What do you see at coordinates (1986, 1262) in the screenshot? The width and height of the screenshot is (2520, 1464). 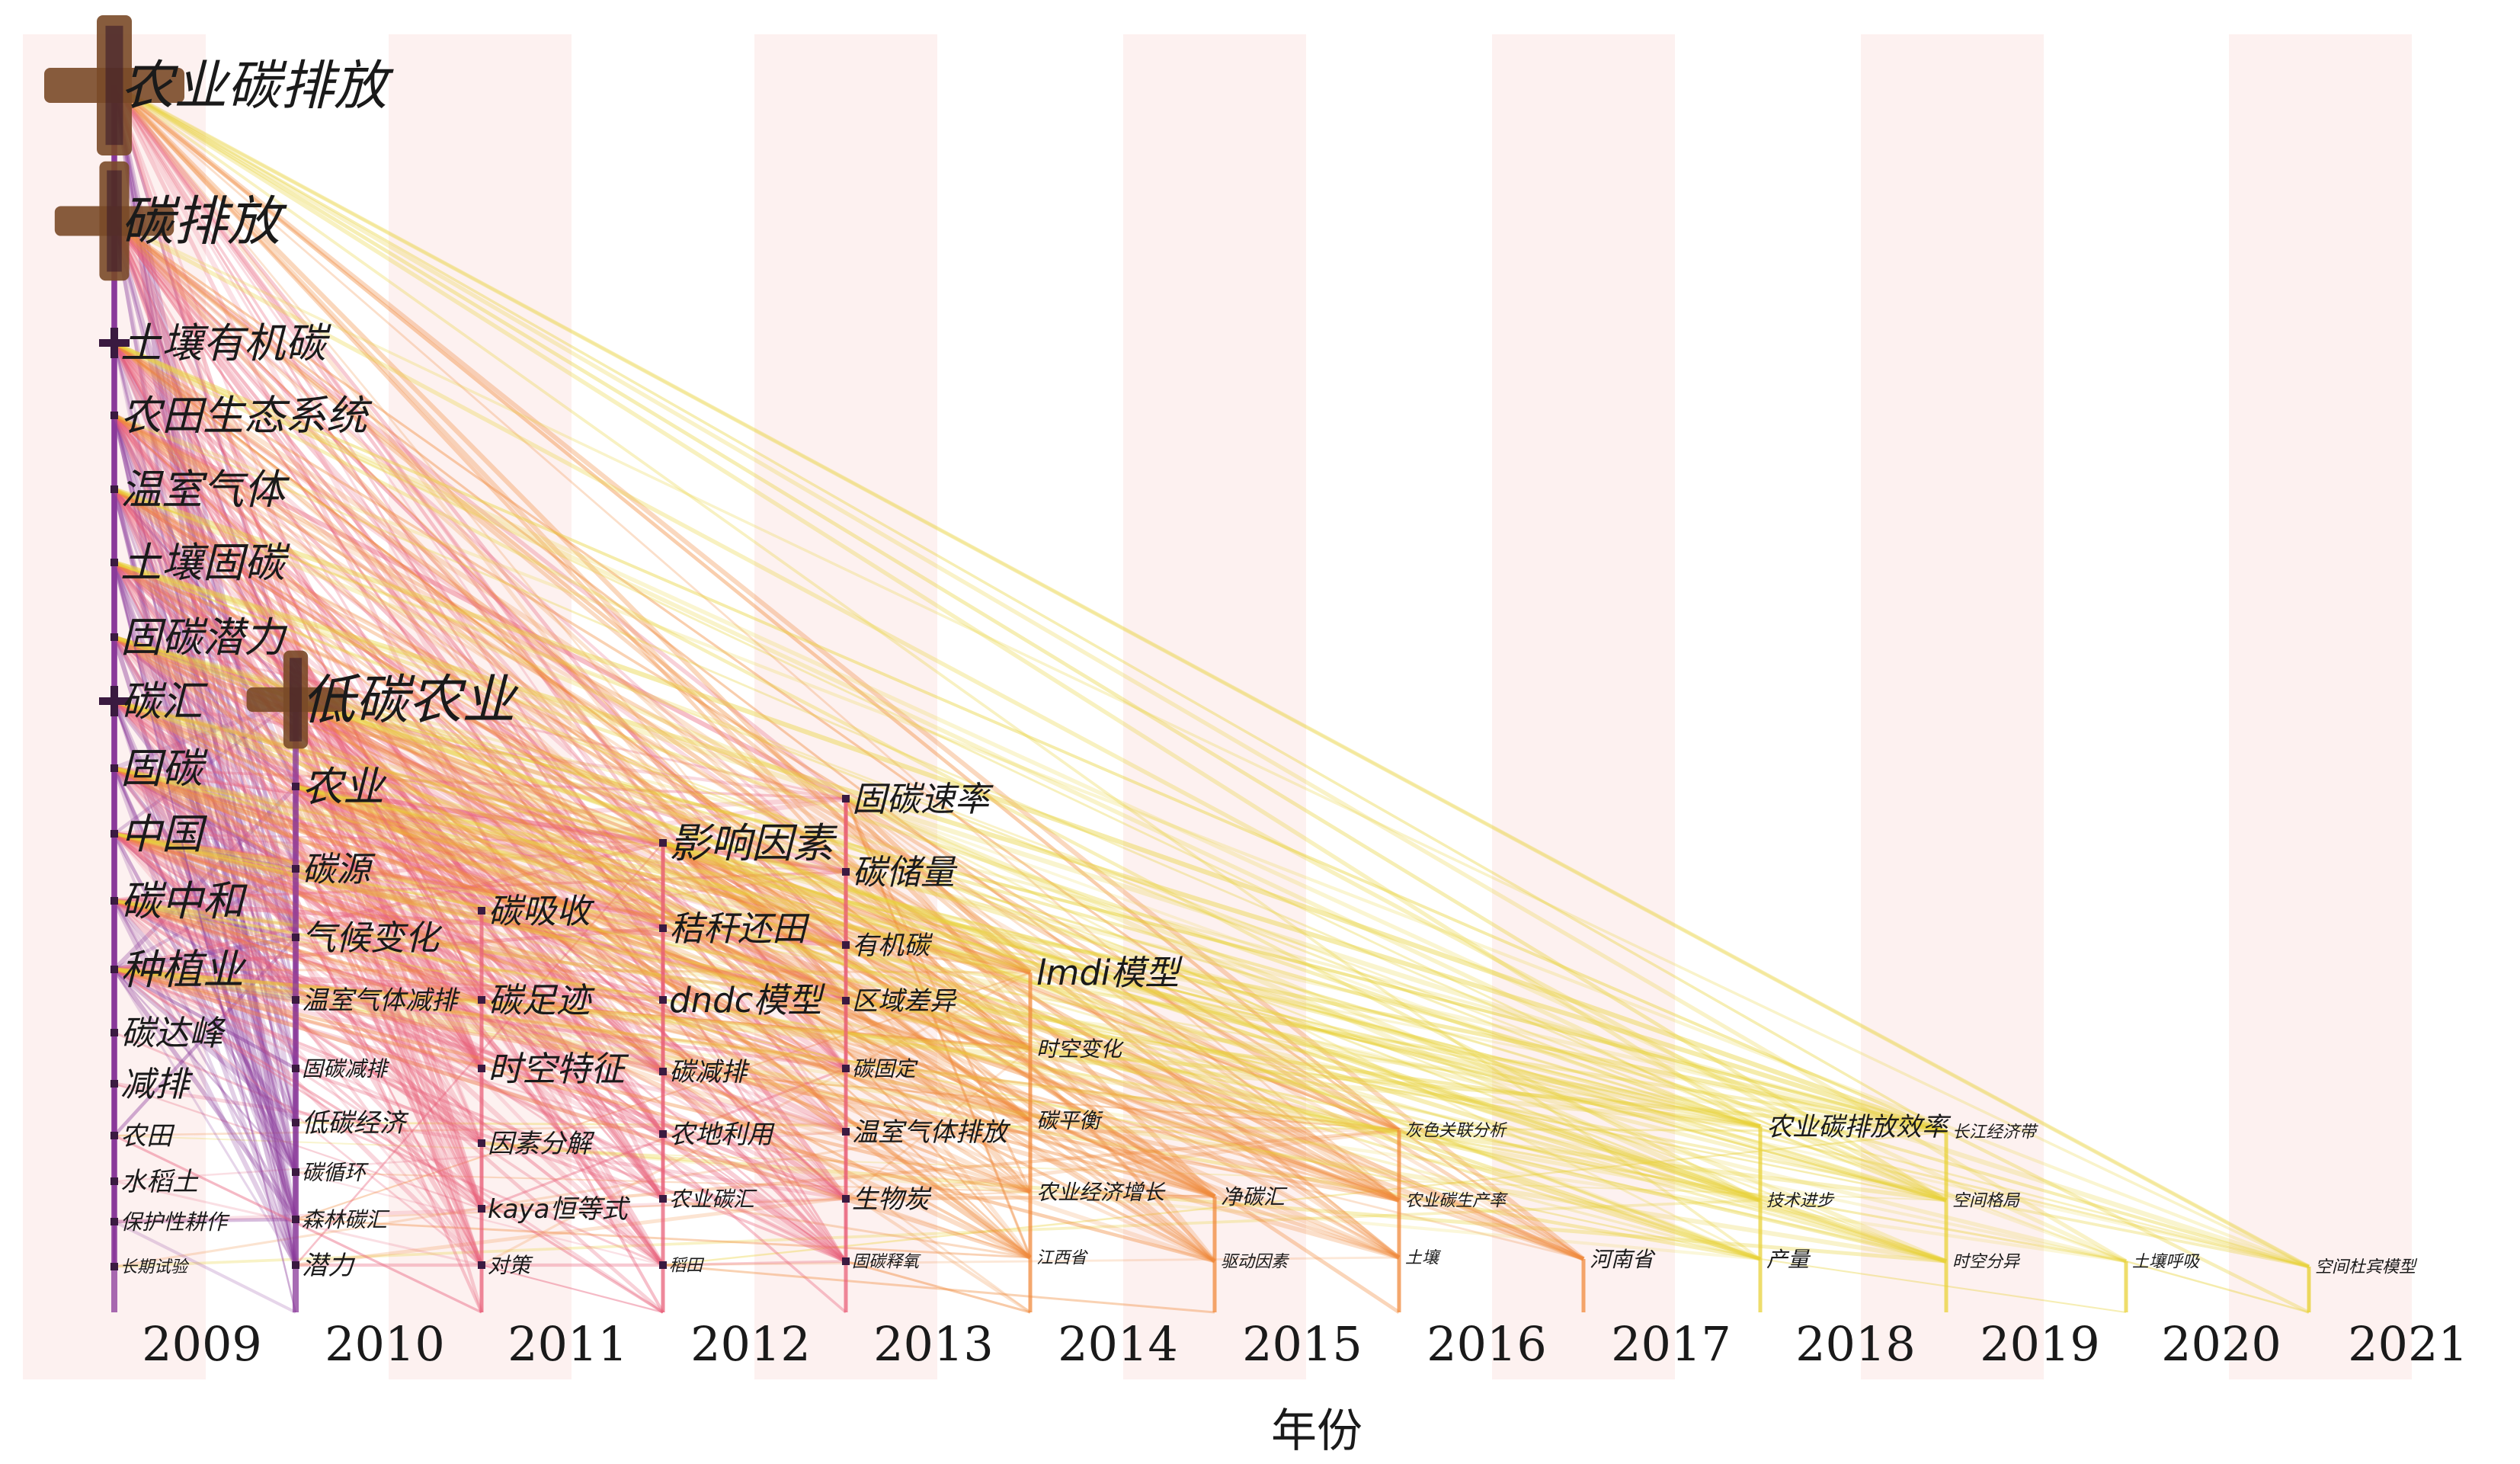 I see `keyword-label: 时空分异` at bounding box center [1986, 1262].